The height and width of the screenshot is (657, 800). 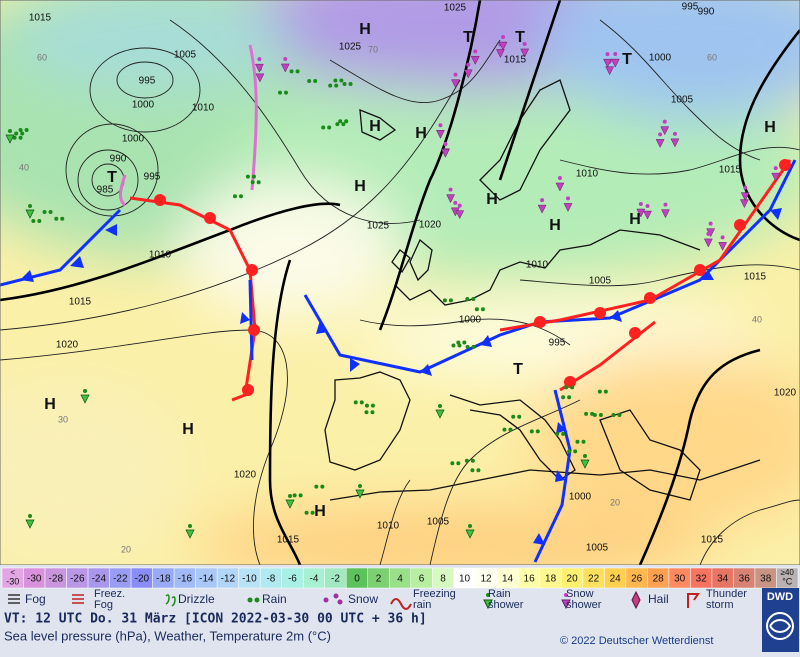 I want to click on rain-icon, so click(x=250, y=600).